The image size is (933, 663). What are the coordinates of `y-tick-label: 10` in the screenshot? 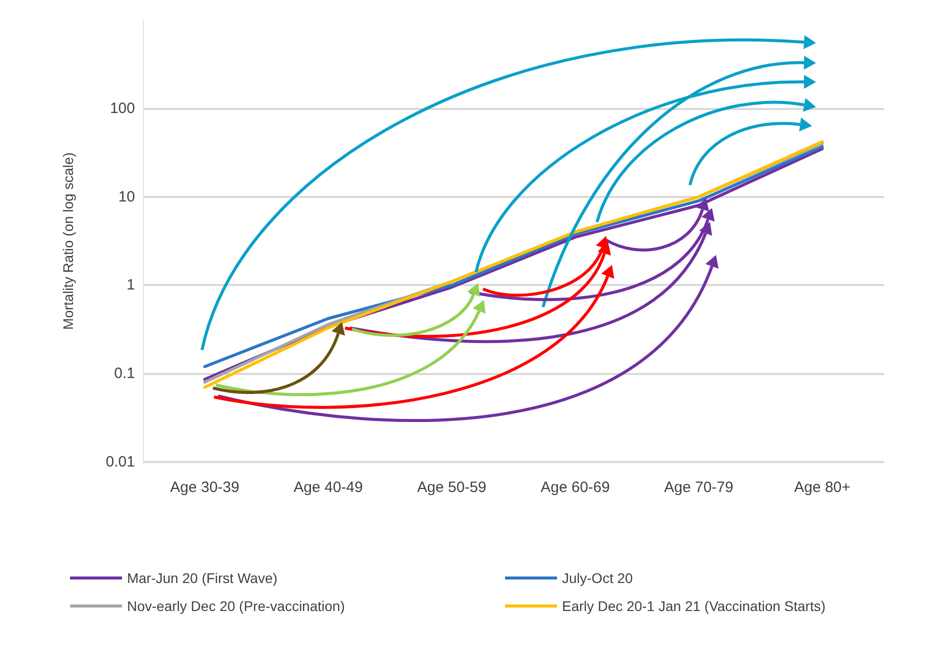 It's located at (126, 197).